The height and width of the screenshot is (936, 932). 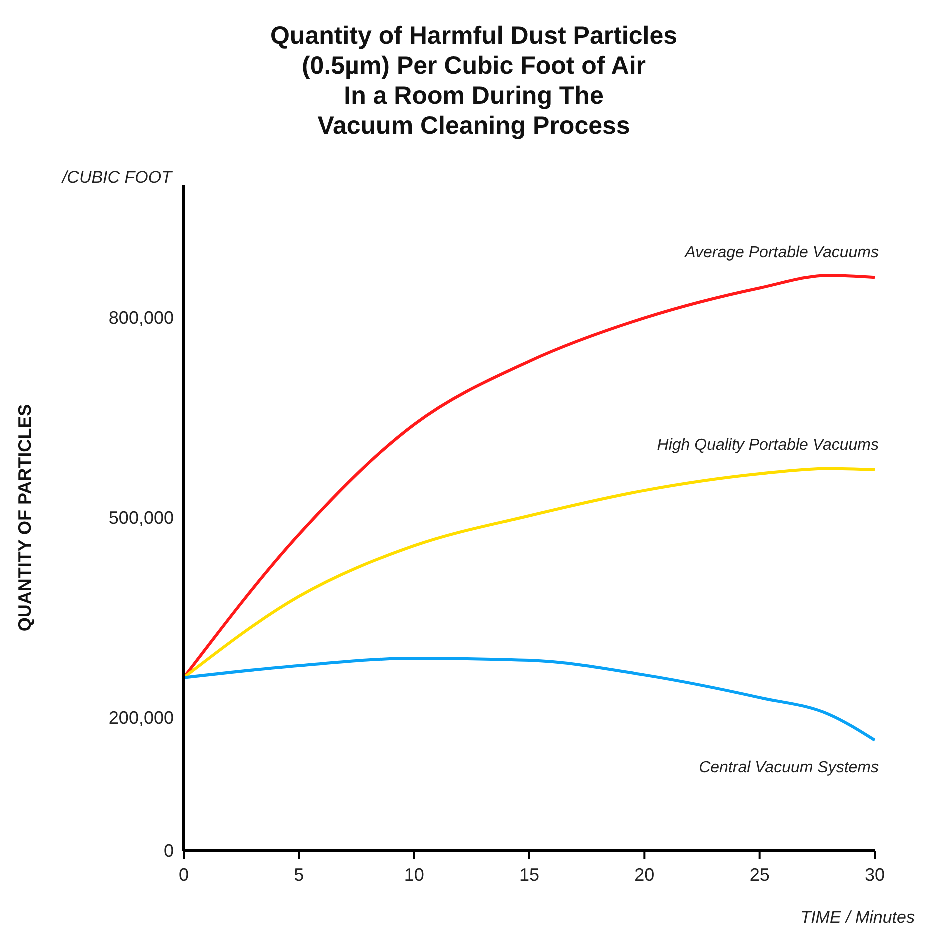 What do you see at coordinates (644, 875) in the screenshot?
I see `x-tick-label: 20` at bounding box center [644, 875].